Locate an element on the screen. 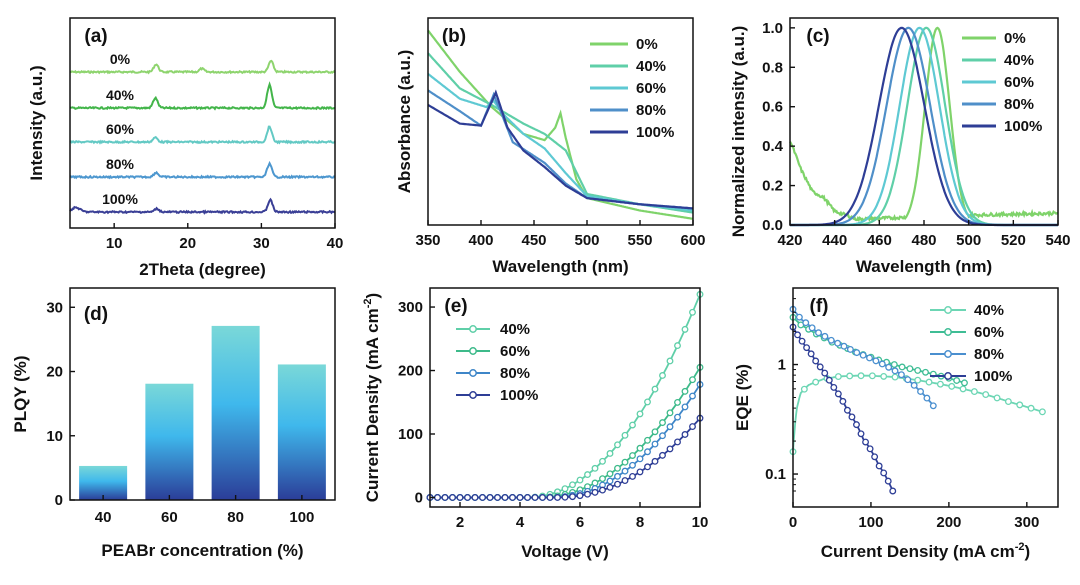 The width and height of the screenshot is (1080, 585). x-tick-label: 420 is located at coordinates (789, 240).